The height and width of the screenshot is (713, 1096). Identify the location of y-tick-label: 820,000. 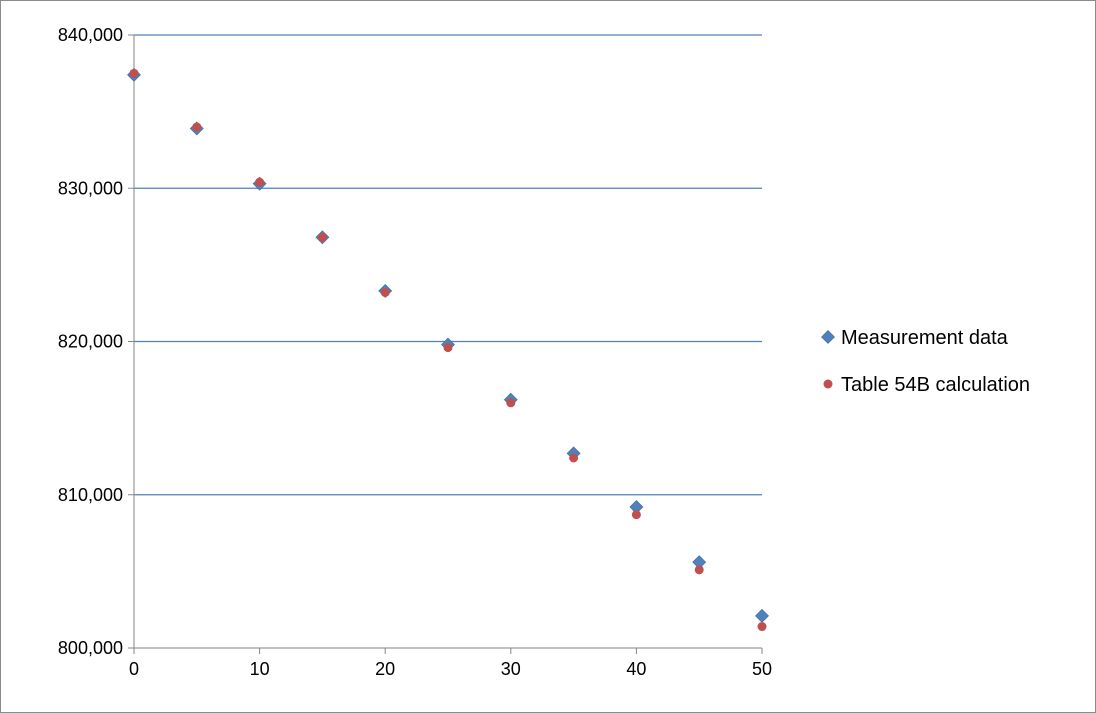
(90, 342).